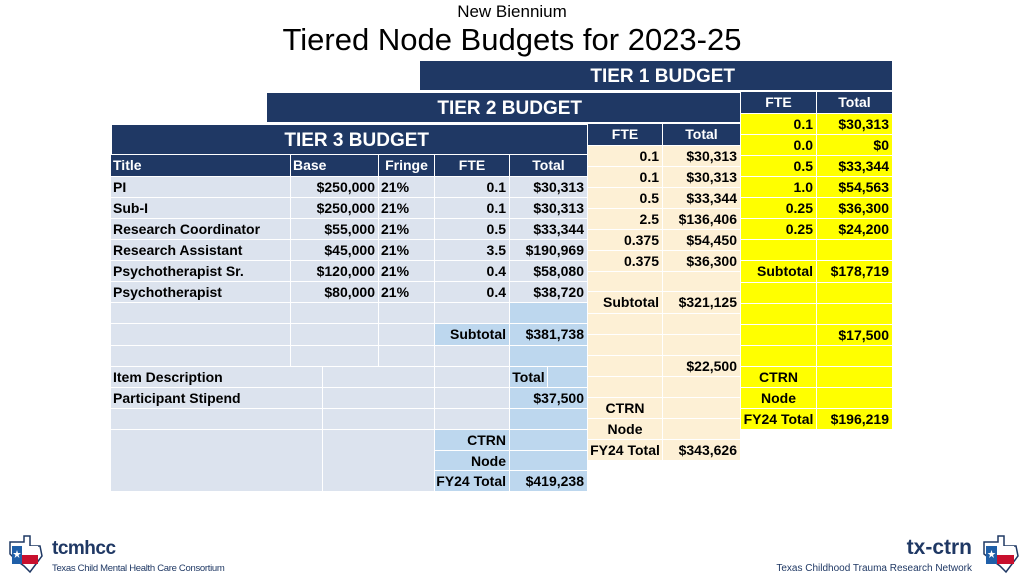  I want to click on tier3-row-title: PI, so click(201, 187).